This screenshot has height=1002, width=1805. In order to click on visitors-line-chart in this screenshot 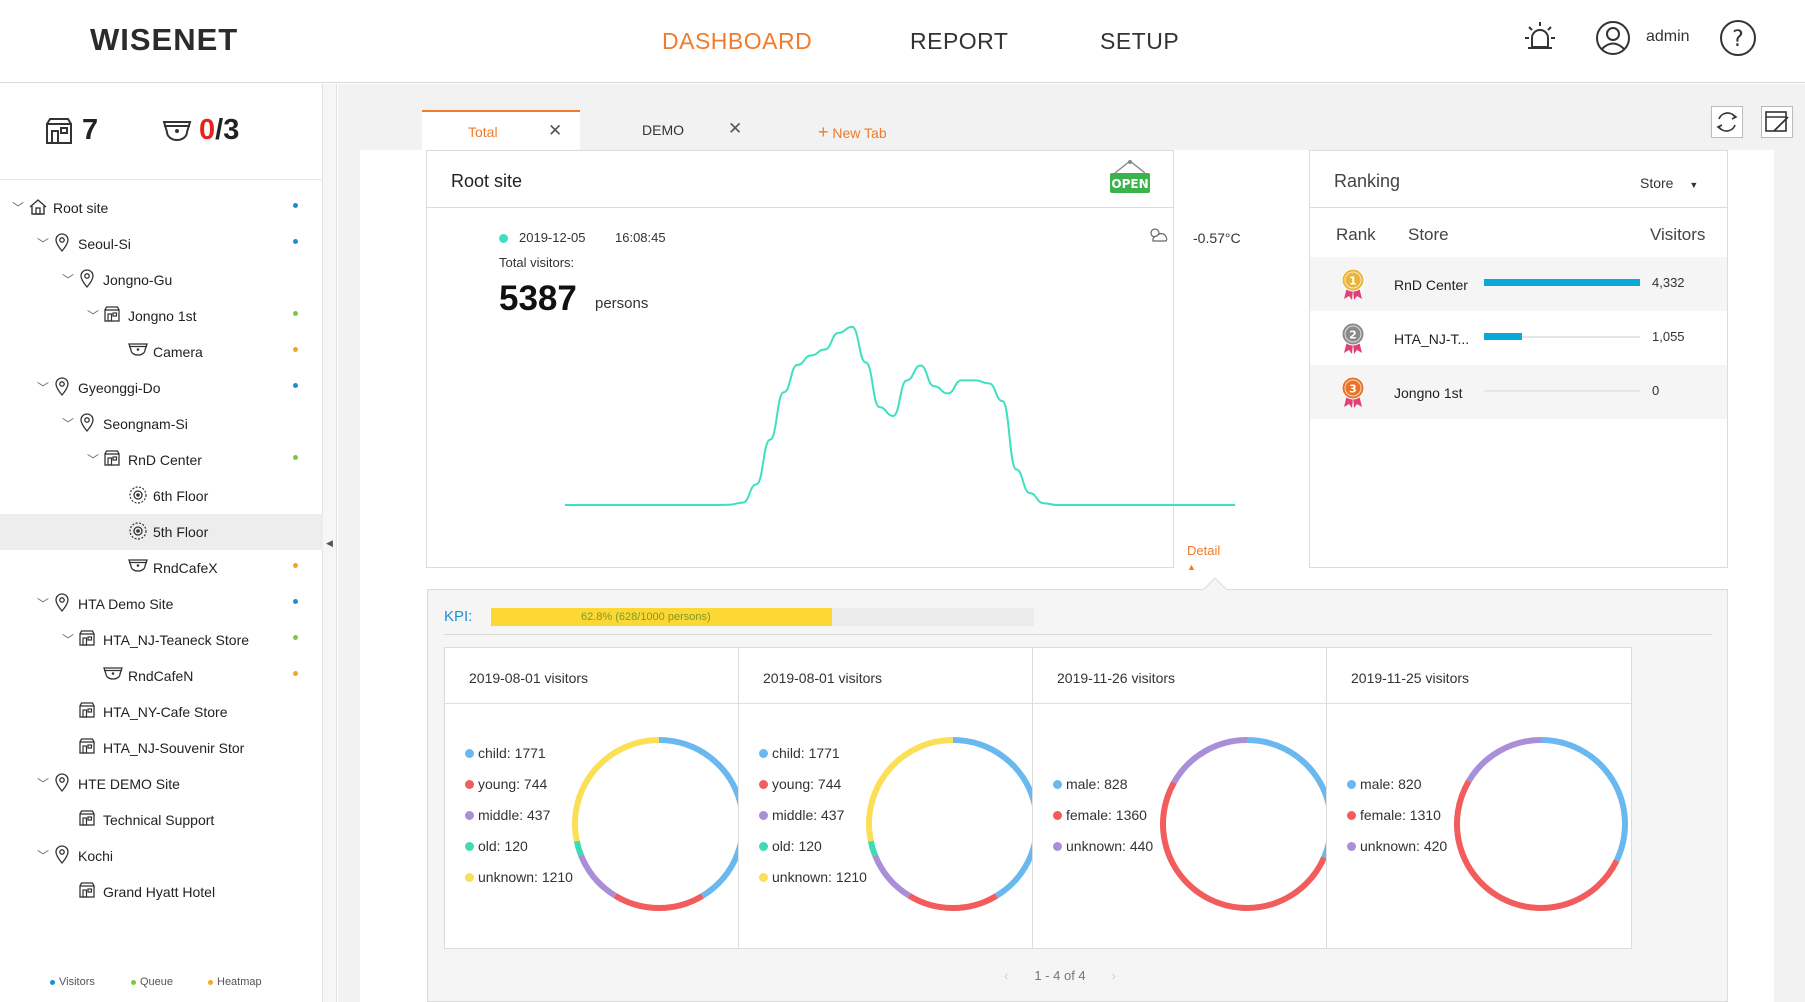, I will do `click(899, 415)`.